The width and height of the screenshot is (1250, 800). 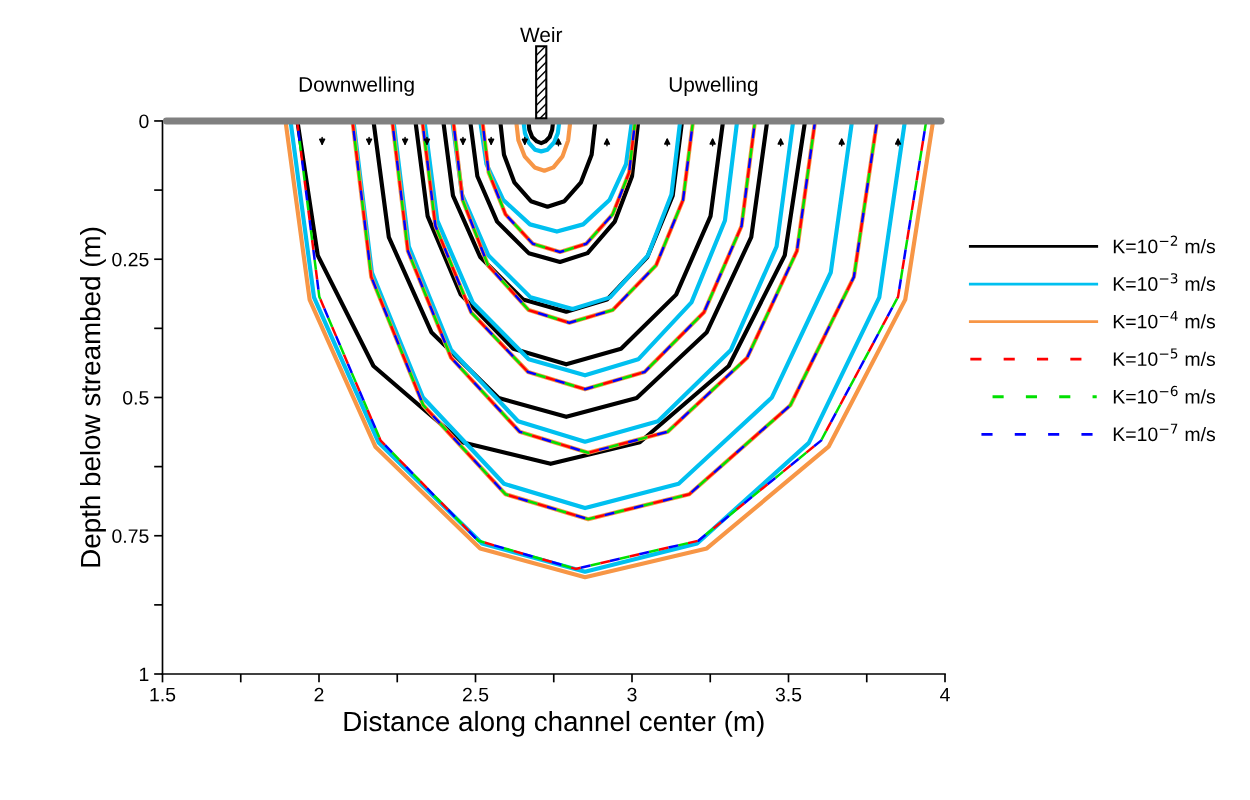 What do you see at coordinates (1164, 244) in the screenshot?
I see `text: K=10$^{−2}$ m/s` at bounding box center [1164, 244].